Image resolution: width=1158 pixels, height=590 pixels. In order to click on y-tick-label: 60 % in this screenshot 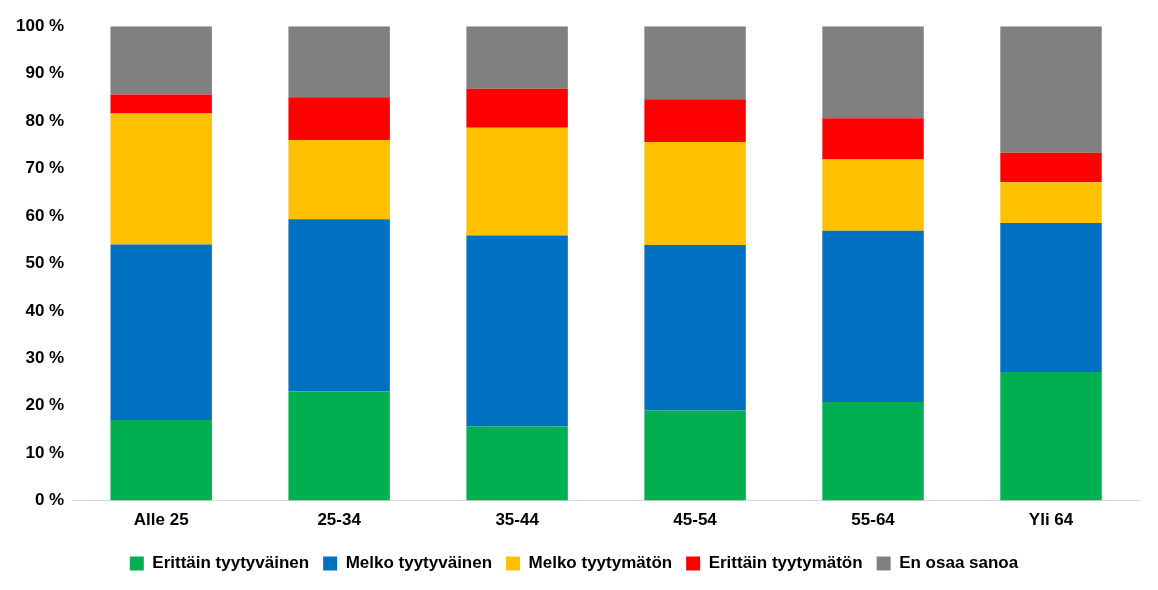, I will do `click(45, 215)`.